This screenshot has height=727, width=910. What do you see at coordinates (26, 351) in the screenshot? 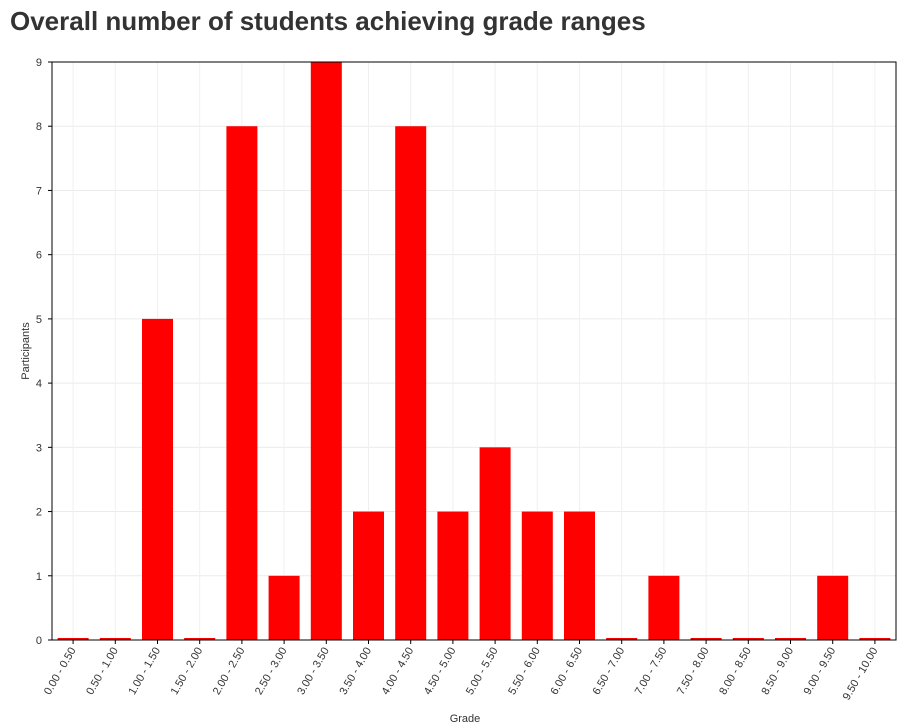
I see `y-axis-label: Participants` at bounding box center [26, 351].